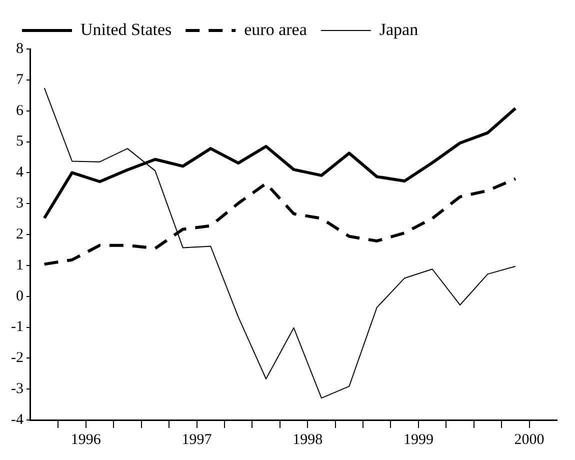 Image resolution: width=575 pixels, height=460 pixels. What do you see at coordinates (20, 234) in the screenshot?
I see `y-tick-label: 2` at bounding box center [20, 234].